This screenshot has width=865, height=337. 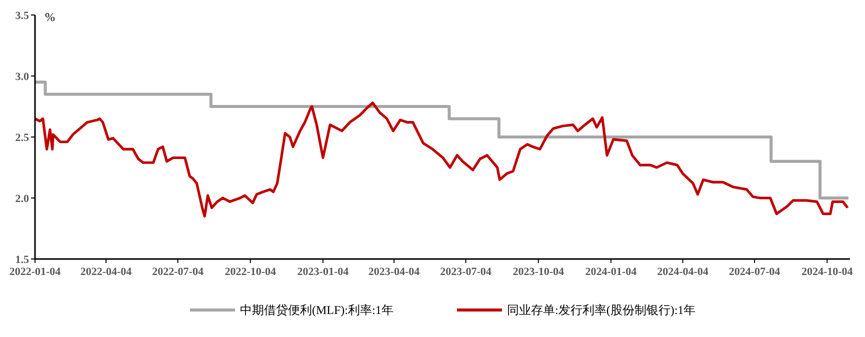 I want to click on y-axis-title: %, so click(x=50, y=17).